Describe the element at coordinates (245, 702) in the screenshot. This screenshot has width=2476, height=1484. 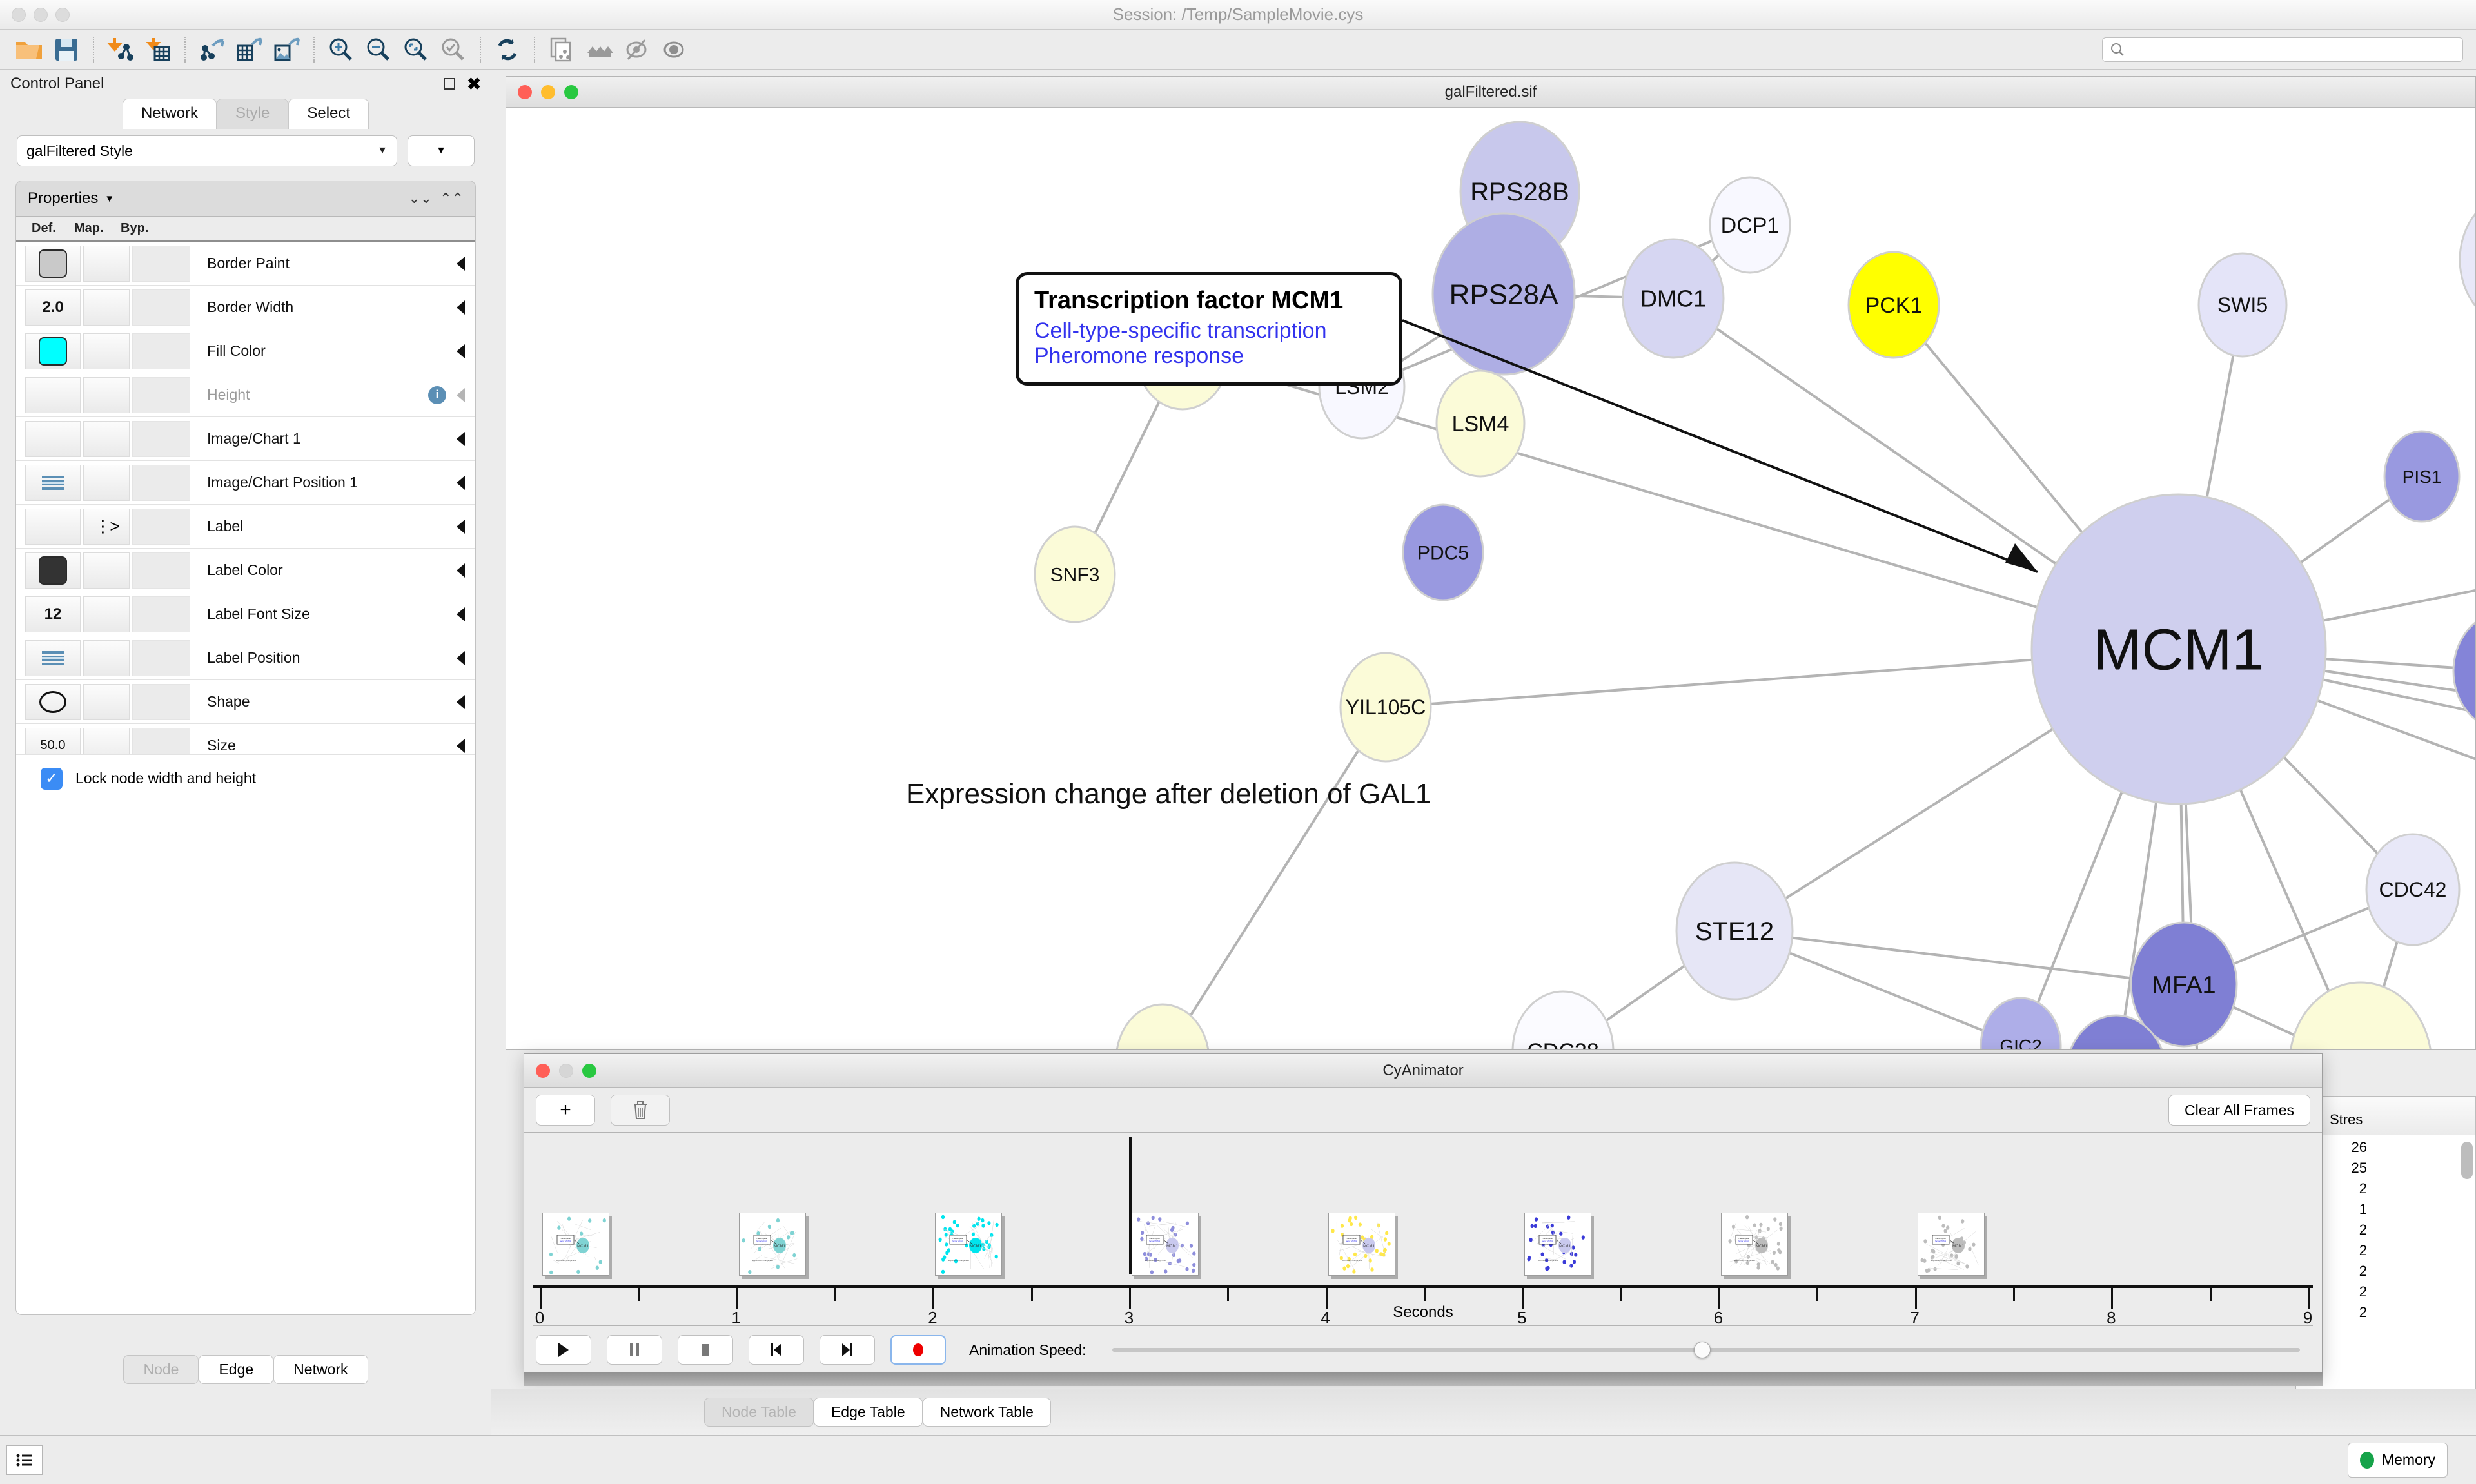
I see `property-row-shape: Shape` at that location.